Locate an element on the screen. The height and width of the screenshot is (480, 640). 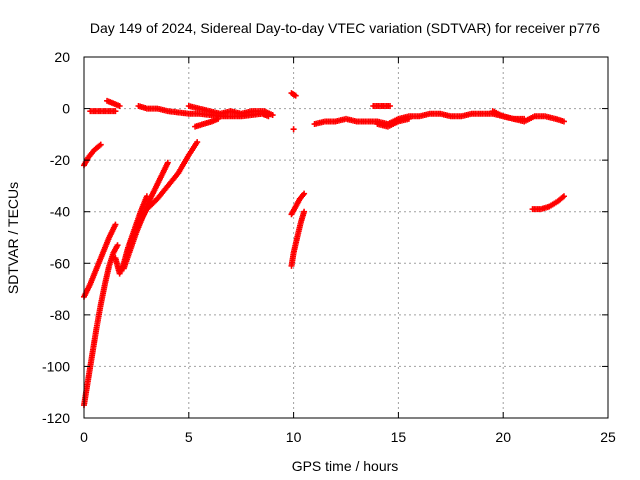
y-tick-label: -40 is located at coordinates (60, 212).